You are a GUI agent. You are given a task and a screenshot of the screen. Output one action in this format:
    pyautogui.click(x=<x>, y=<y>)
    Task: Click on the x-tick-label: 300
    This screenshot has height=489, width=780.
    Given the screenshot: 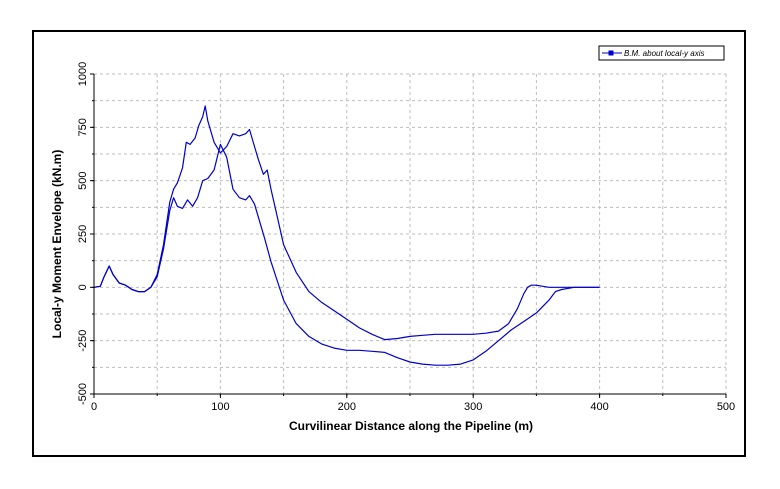 What is the action you would take?
    pyautogui.click(x=473, y=407)
    